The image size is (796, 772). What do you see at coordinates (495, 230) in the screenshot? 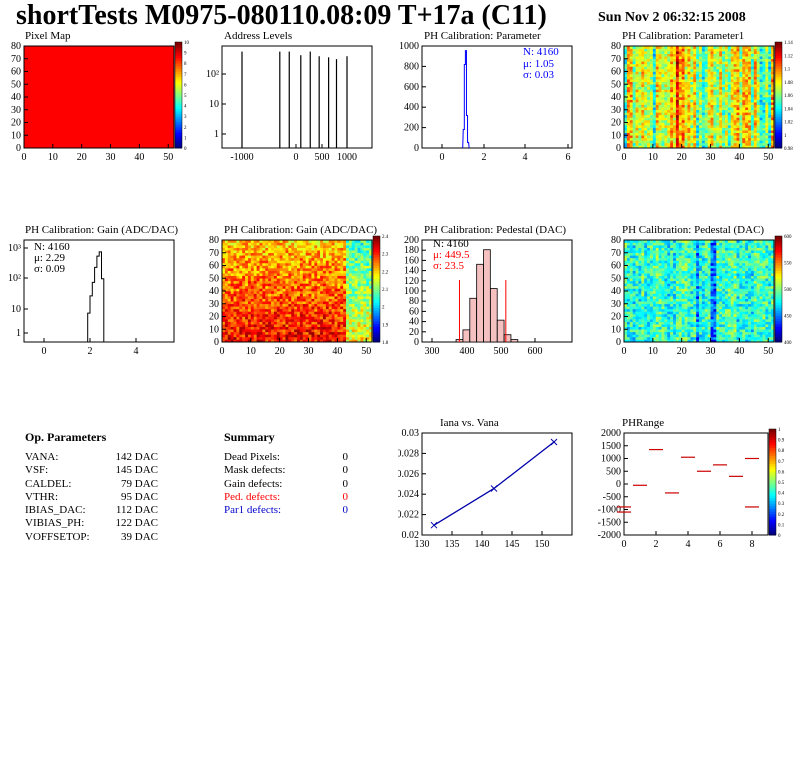
I see `ped-hist-title: PH Calibration: Pedestal (DAC)` at bounding box center [495, 230].